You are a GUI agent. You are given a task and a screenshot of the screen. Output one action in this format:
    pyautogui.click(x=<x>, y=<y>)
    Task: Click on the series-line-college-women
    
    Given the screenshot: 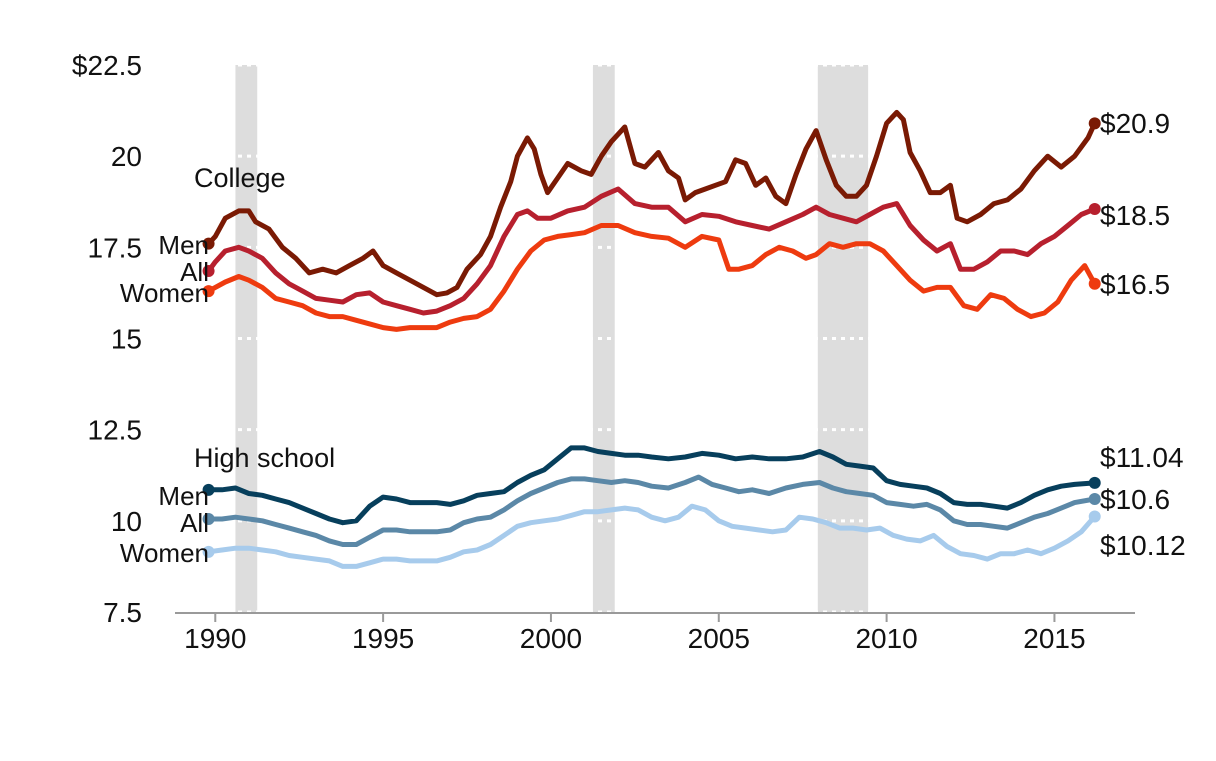 What is the action you would take?
    pyautogui.click(x=652, y=277)
    